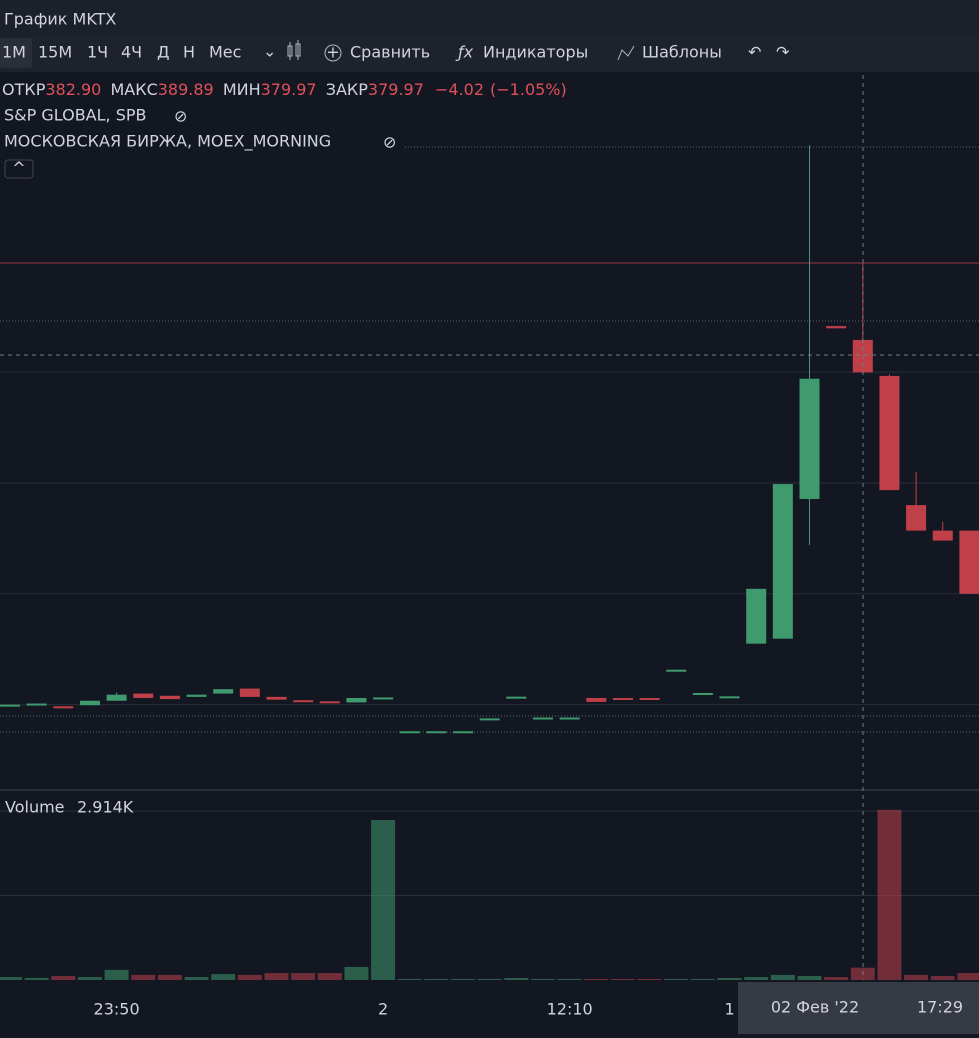  What do you see at coordinates (163, 52) in the screenshot?
I see `interval-button: Д` at bounding box center [163, 52].